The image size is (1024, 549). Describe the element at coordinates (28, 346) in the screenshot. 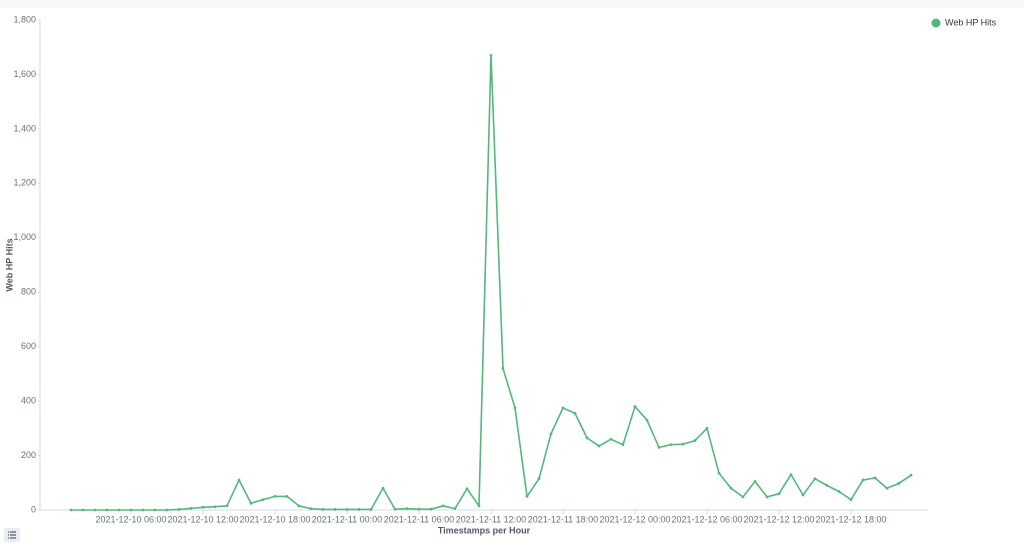

I see `y-tick-label: 600` at that location.